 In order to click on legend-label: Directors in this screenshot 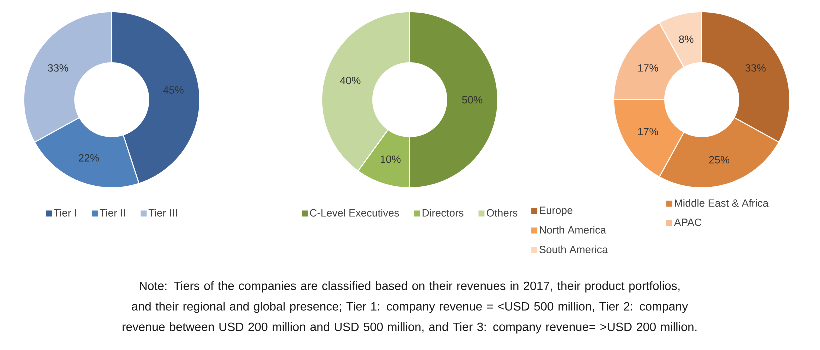, I will do `click(443, 213)`.